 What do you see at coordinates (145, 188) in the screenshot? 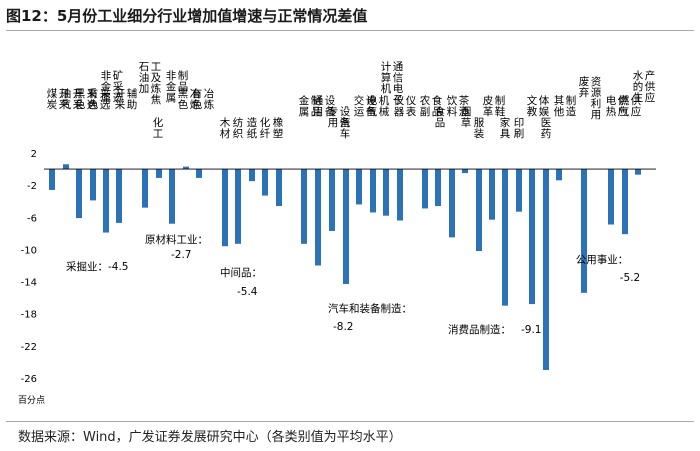
I see `bar-石油加工及炼焦` at bounding box center [145, 188].